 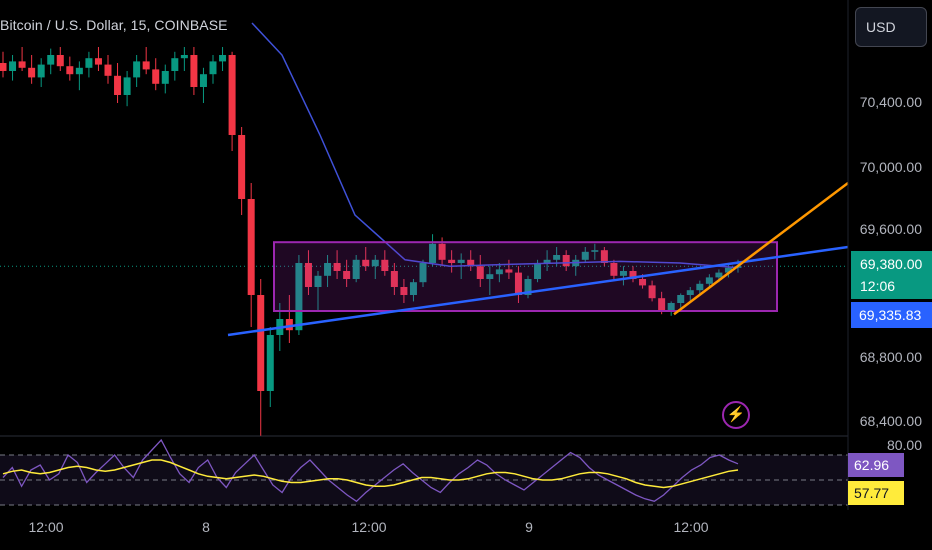 I want to click on rsi-ma-value-badge: 57.77, so click(x=876, y=493).